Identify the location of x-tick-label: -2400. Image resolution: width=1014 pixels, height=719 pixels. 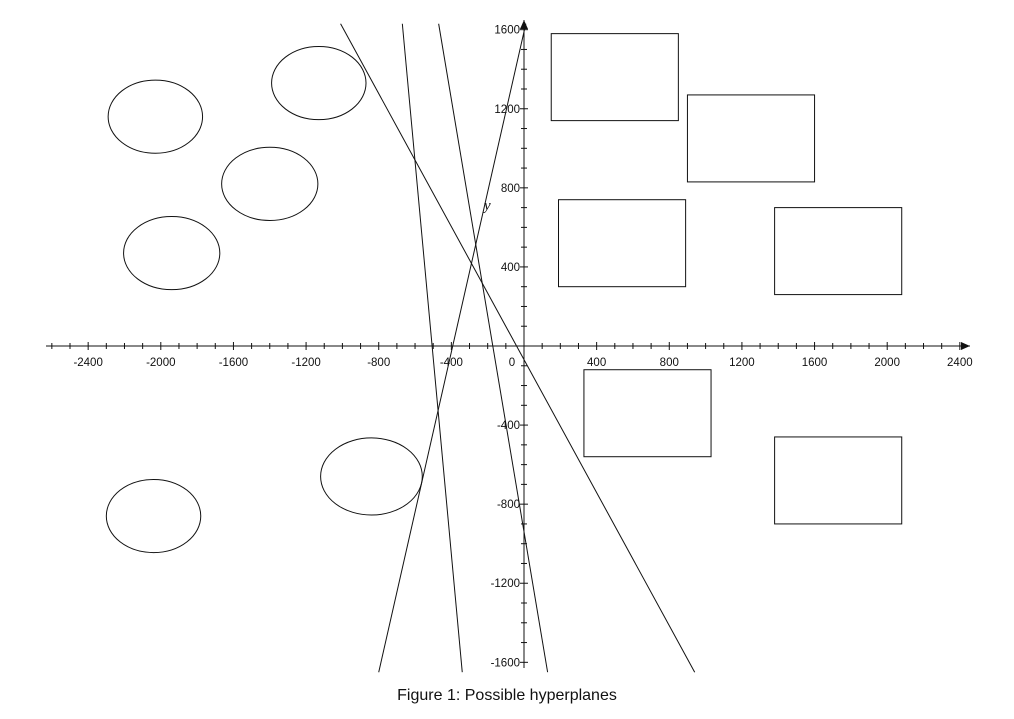
(87, 363).